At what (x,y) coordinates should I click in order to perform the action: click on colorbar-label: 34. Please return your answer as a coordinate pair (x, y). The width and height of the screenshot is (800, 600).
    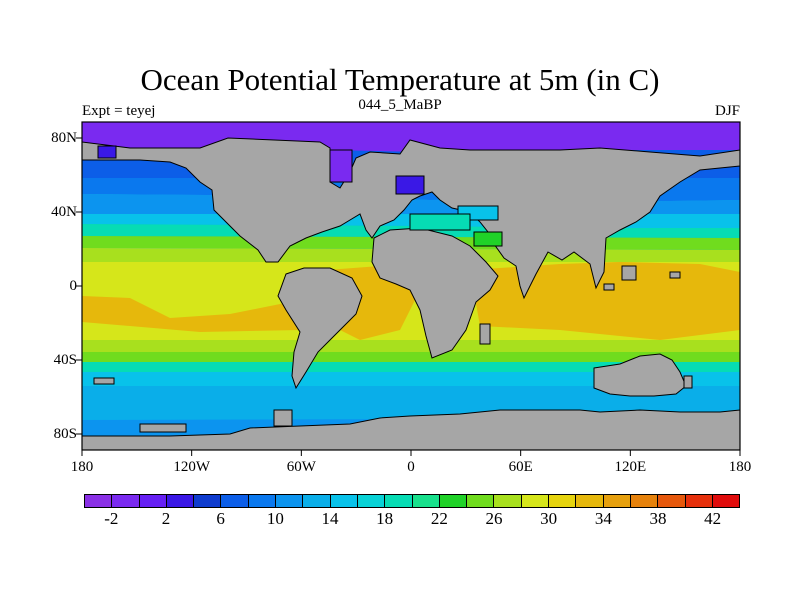
    Looking at the image, I should click on (603, 518).